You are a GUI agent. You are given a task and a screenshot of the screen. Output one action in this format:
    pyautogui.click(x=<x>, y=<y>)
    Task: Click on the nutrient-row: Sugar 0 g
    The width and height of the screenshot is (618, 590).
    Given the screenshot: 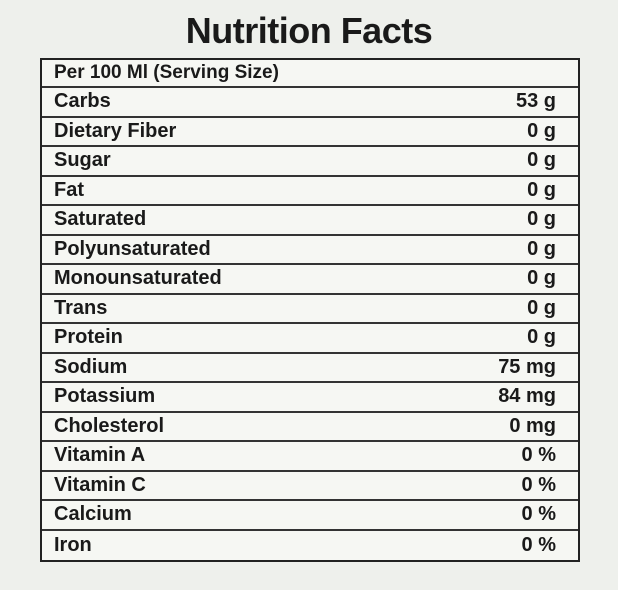 What is the action you would take?
    pyautogui.click(x=310, y=162)
    